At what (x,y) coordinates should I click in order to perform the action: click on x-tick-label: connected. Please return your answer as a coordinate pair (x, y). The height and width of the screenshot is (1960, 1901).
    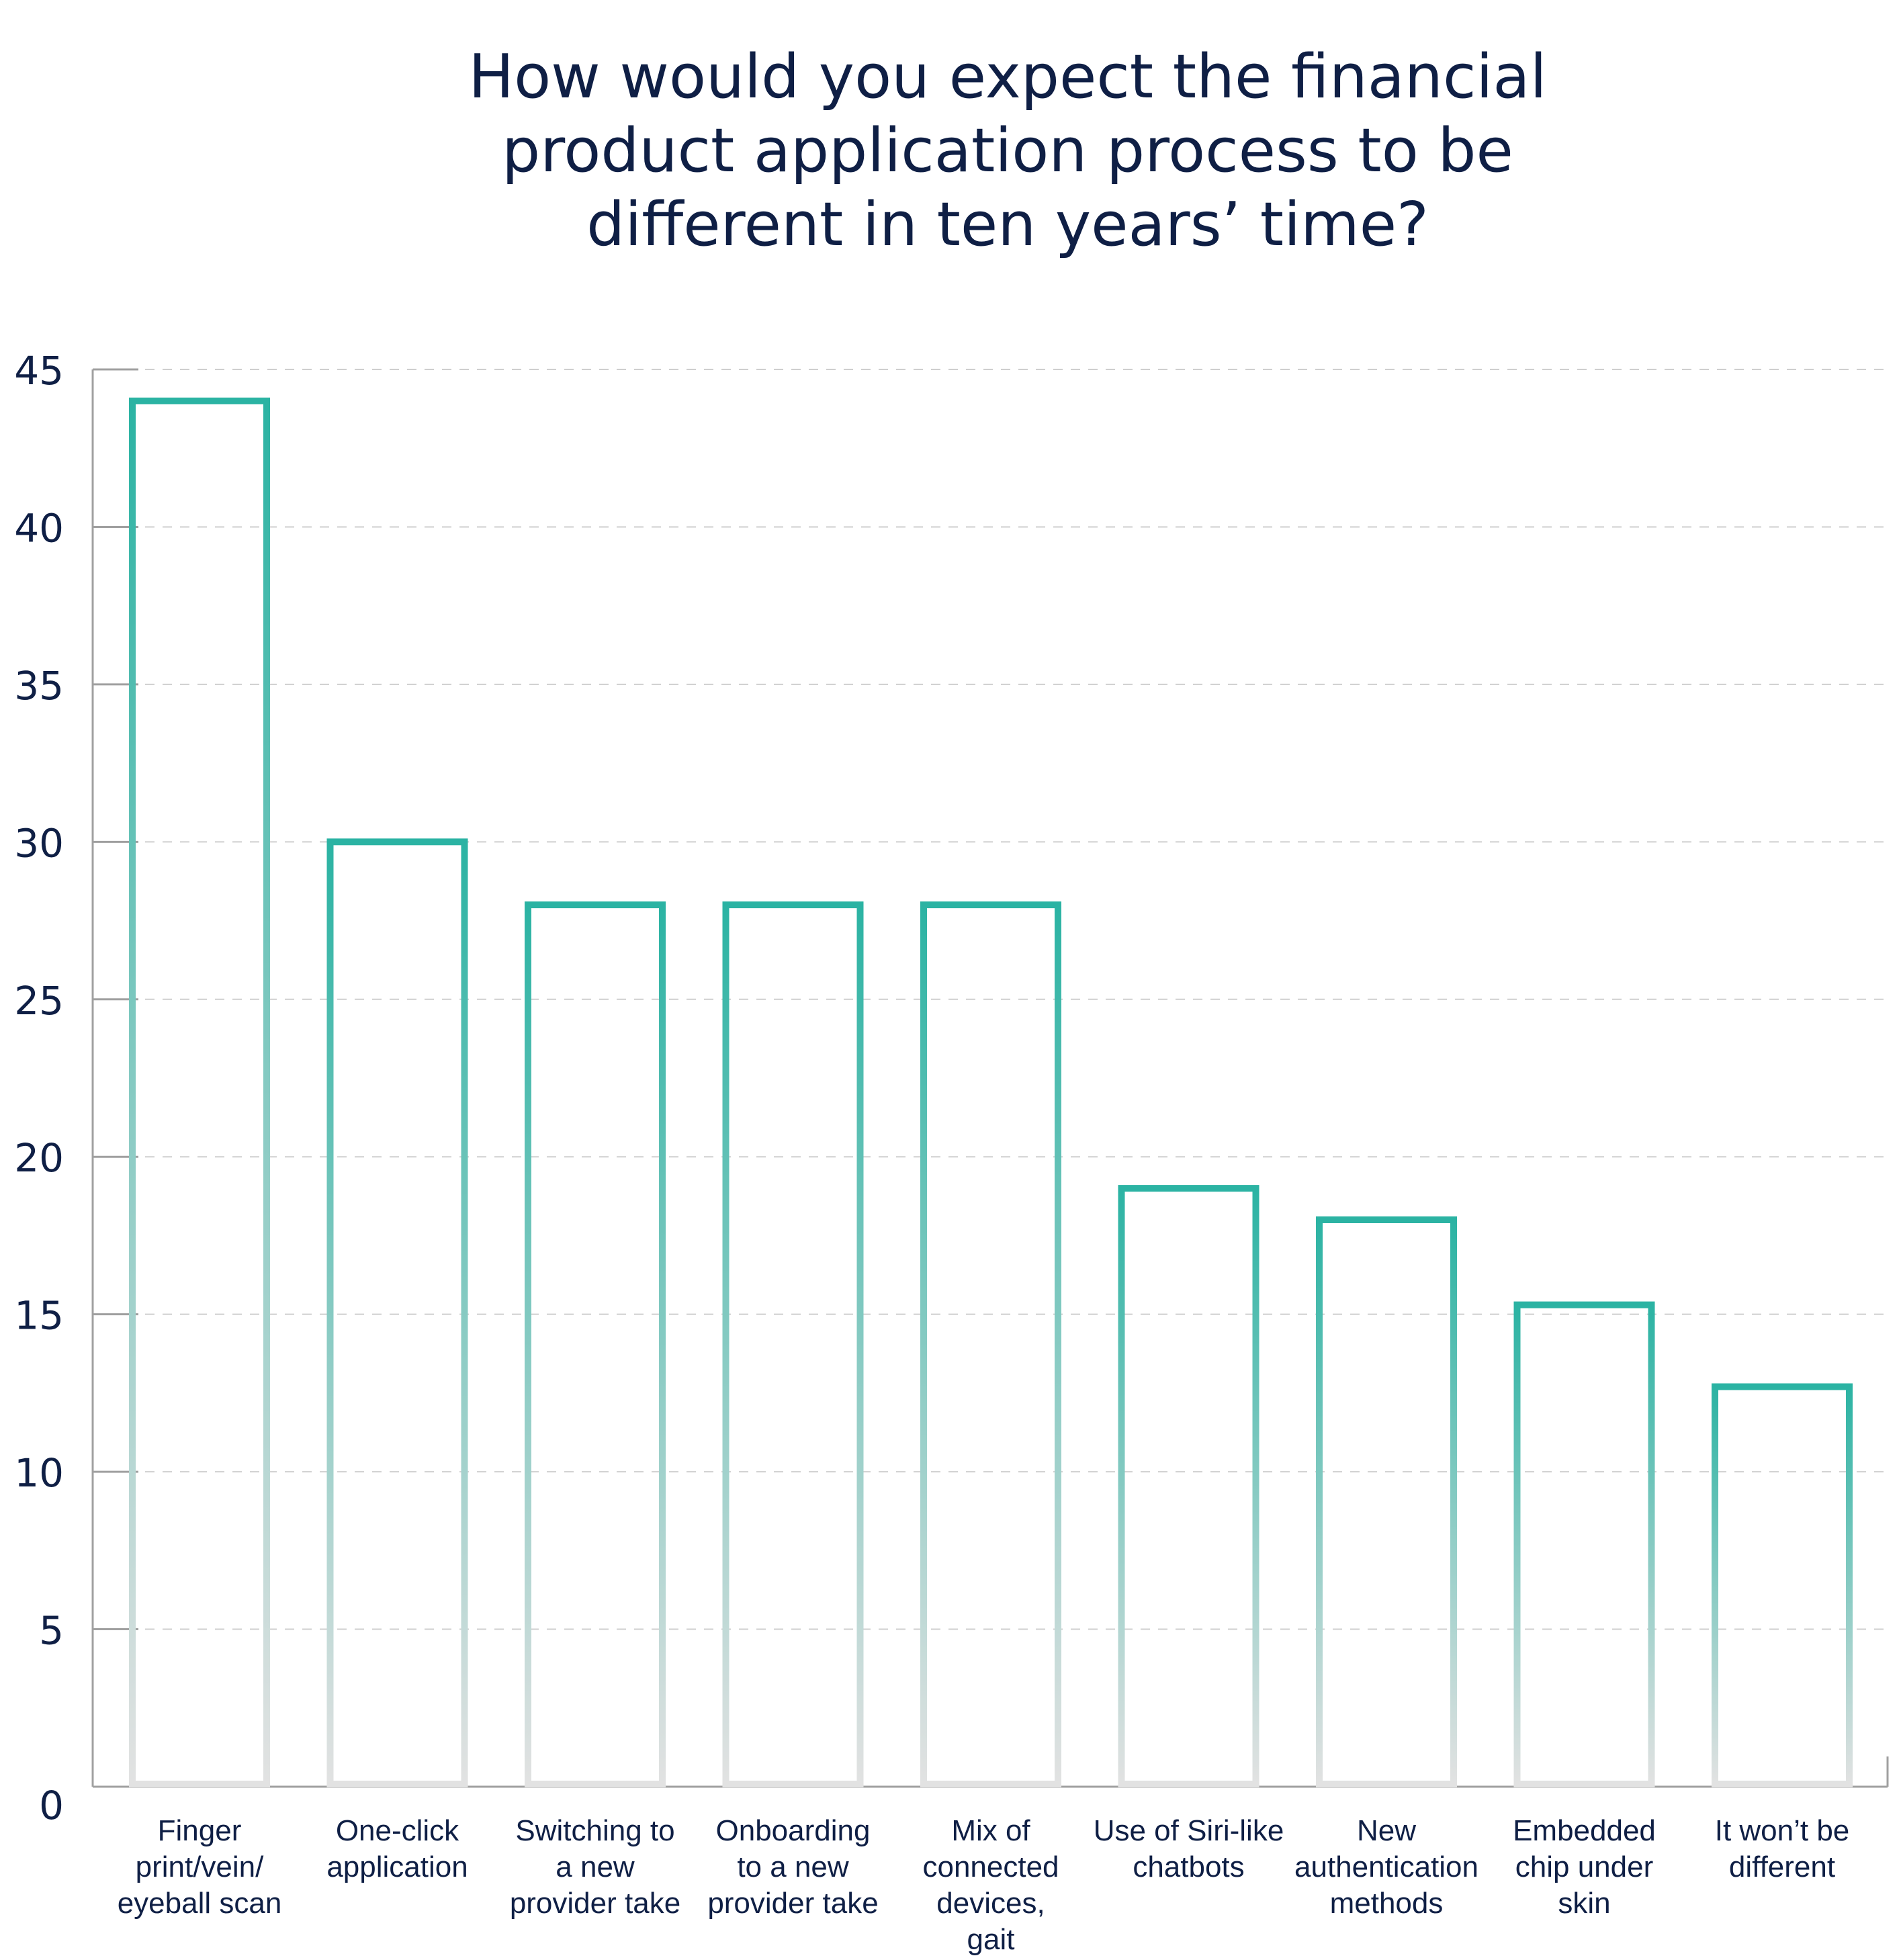
    Looking at the image, I should click on (990, 1867).